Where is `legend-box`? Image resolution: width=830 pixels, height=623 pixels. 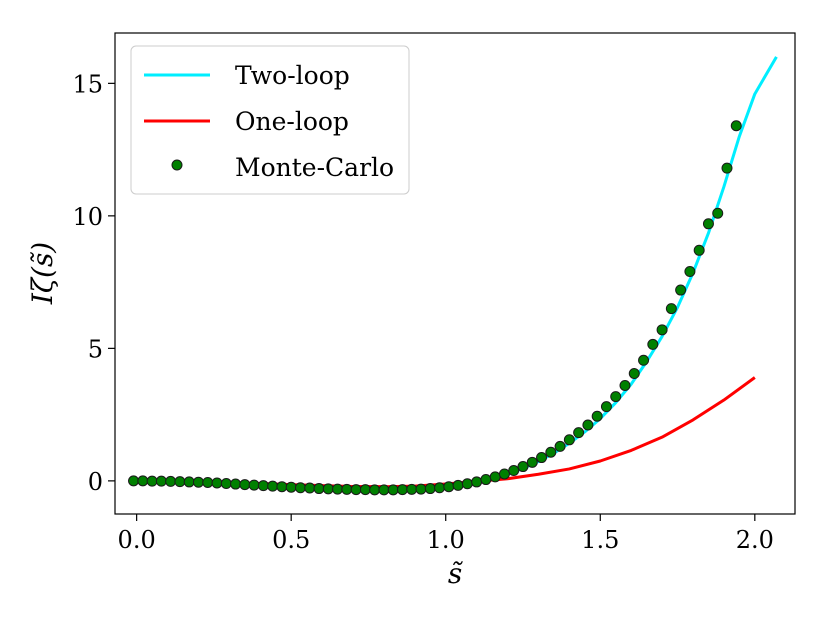
legend-box is located at coordinates (270, 120).